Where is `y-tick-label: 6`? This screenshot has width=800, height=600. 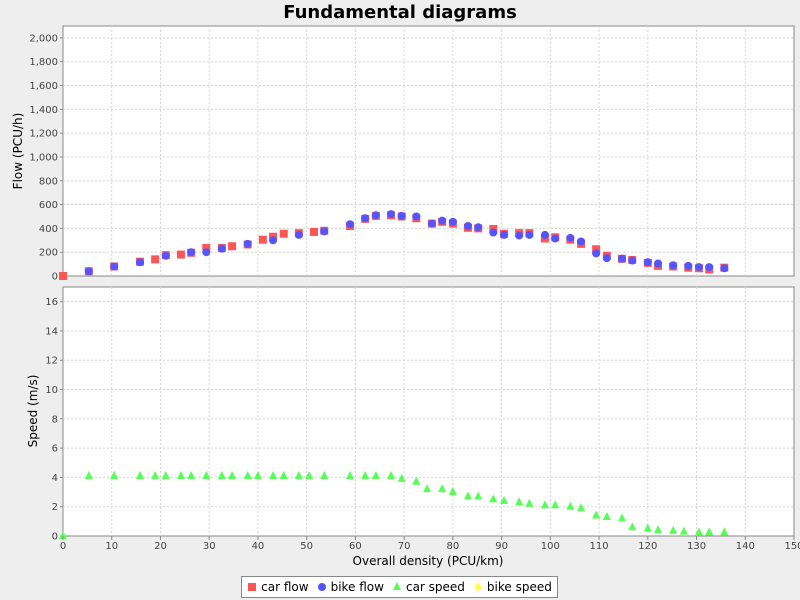
y-tick-label: 6 is located at coordinates (55, 449).